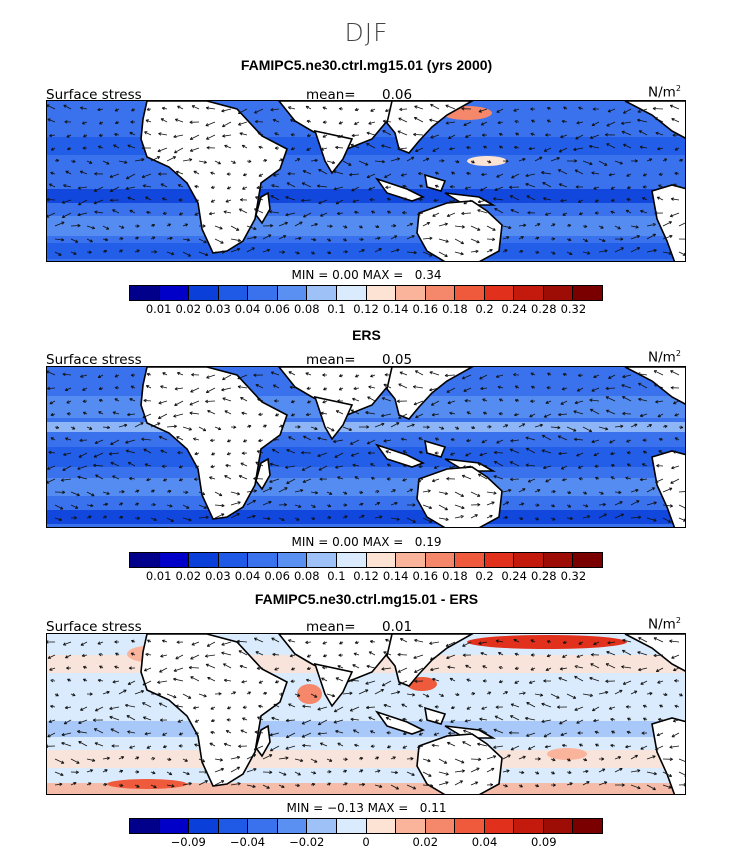 The width and height of the screenshot is (733, 861). Describe the element at coordinates (664, 624) in the screenshot. I see `panel-3-units: N/m2` at that location.